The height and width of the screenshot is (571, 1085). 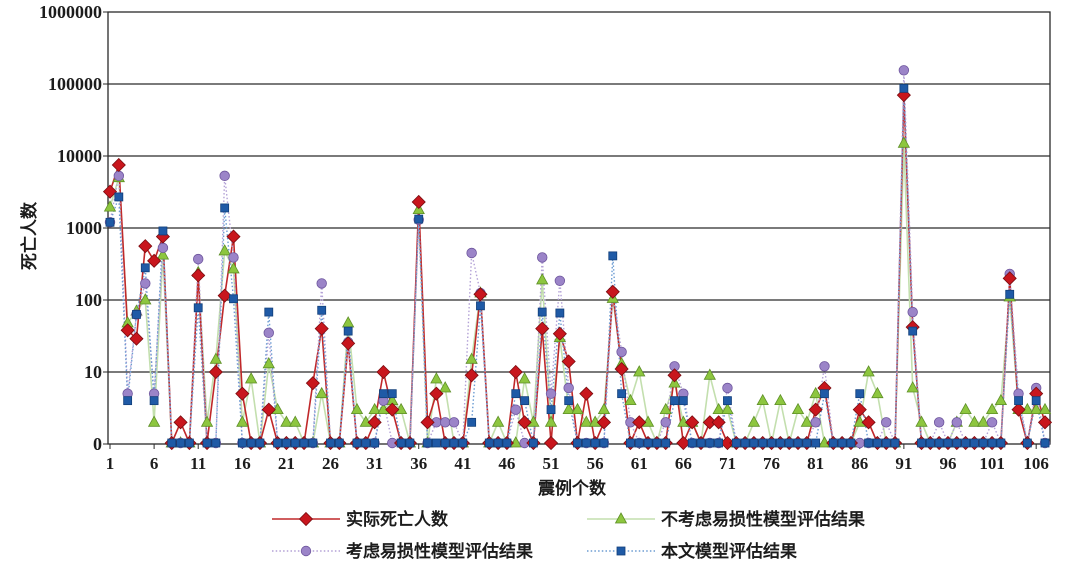 I want to click on legend-item-actual-deaths: 实际死亡人数, so click(x=360, y=519).